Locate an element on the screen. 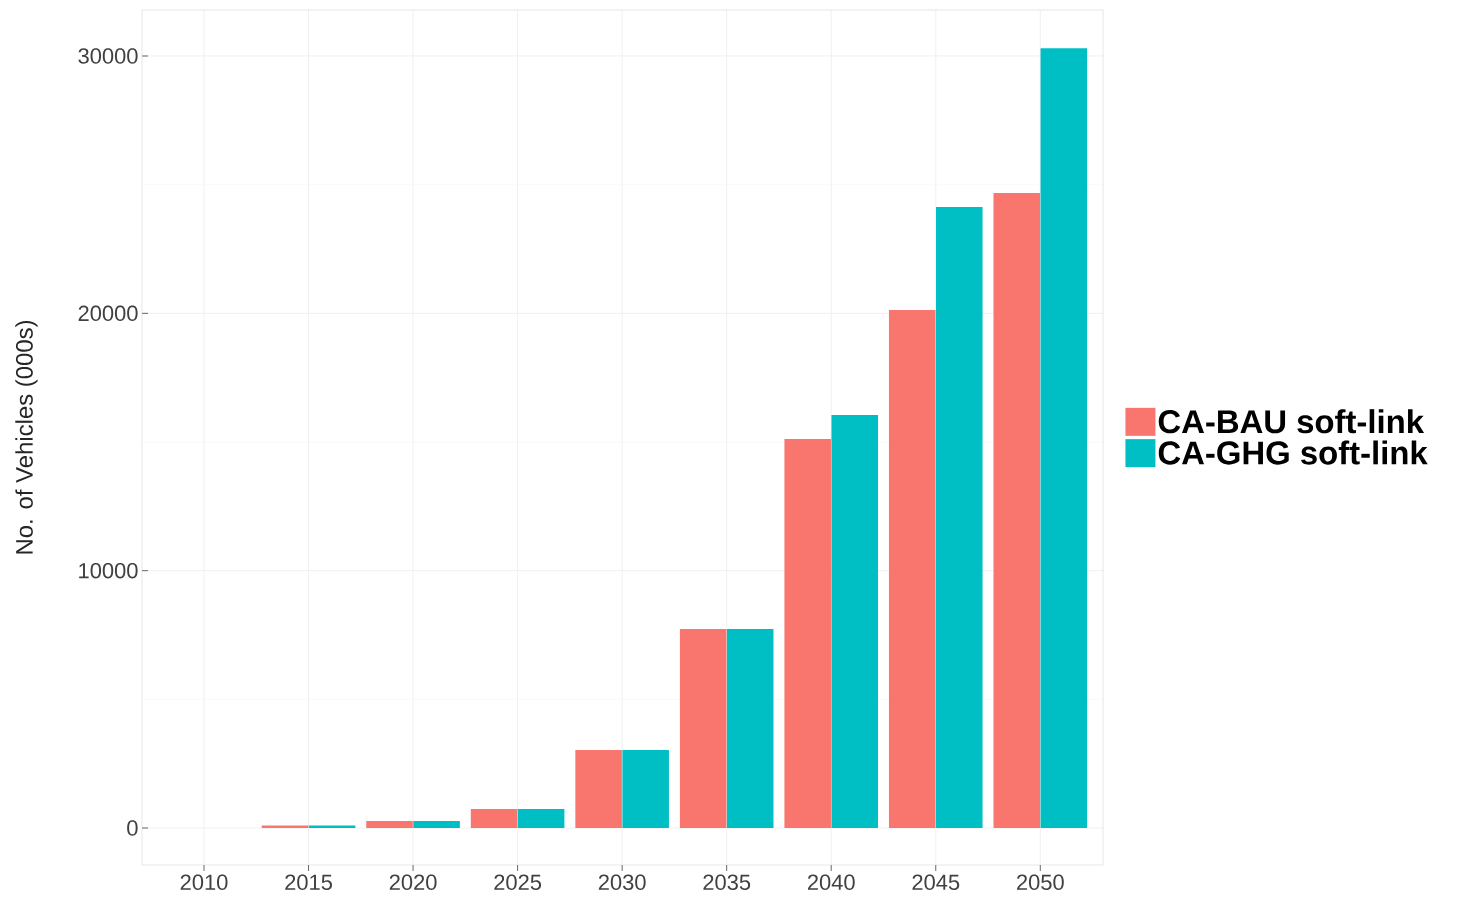 The height and width of the screenshot is (902, 1482). x-tick-label: 2050 is located at coordinates (1040, 882).